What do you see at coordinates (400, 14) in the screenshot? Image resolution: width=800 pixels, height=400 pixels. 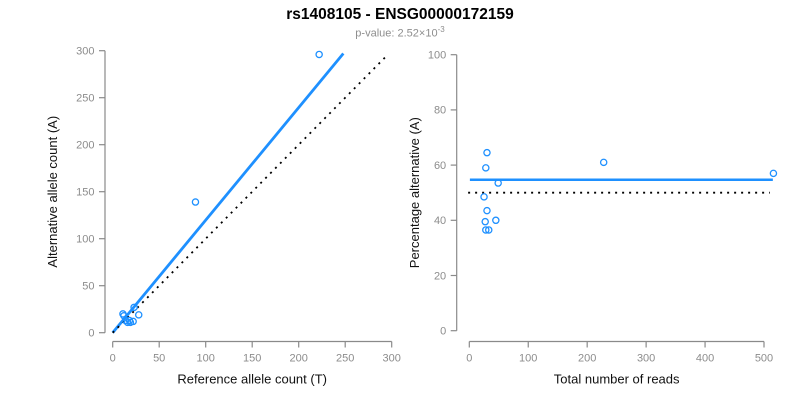 I see `plot-title: rs1408105 - ENSG00000172159` at bounding box center [400, 14].